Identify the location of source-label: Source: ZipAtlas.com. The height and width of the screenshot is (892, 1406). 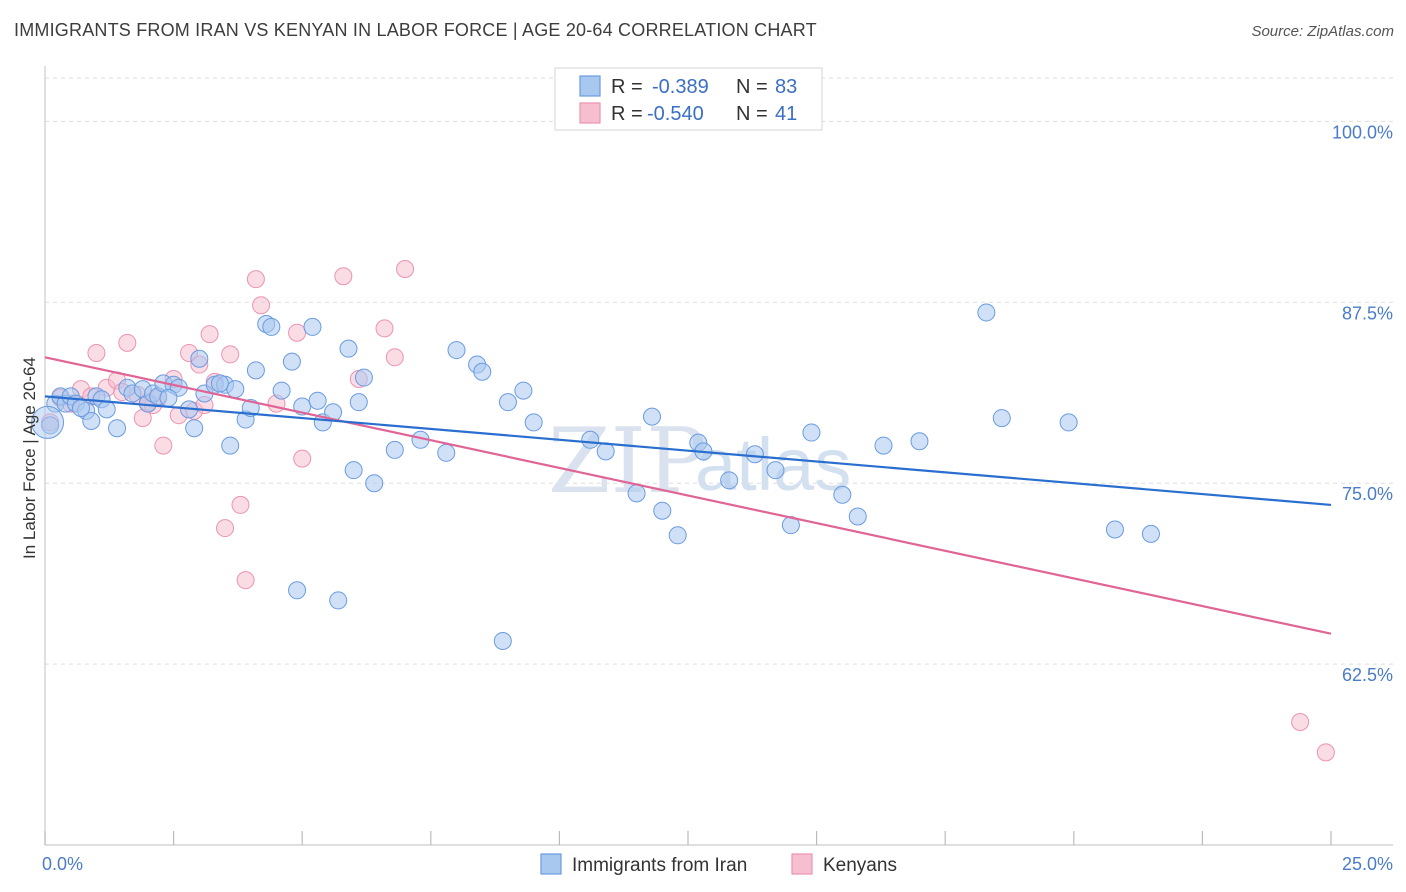
(1322, 31).